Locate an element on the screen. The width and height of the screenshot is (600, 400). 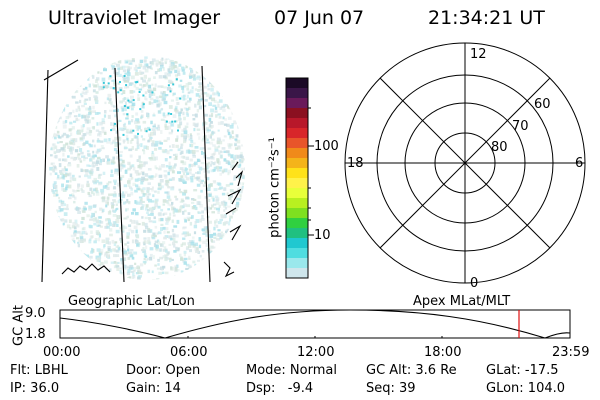
colorbar-tick-10: 10 is located at coordinates (322, 235).